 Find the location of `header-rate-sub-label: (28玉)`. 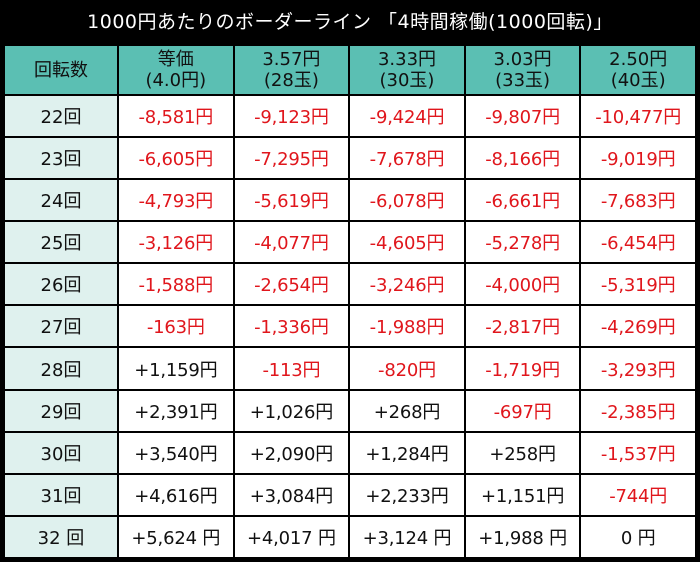

header-rate-sub-label: (28玉) is located at coordinates (291, 80).